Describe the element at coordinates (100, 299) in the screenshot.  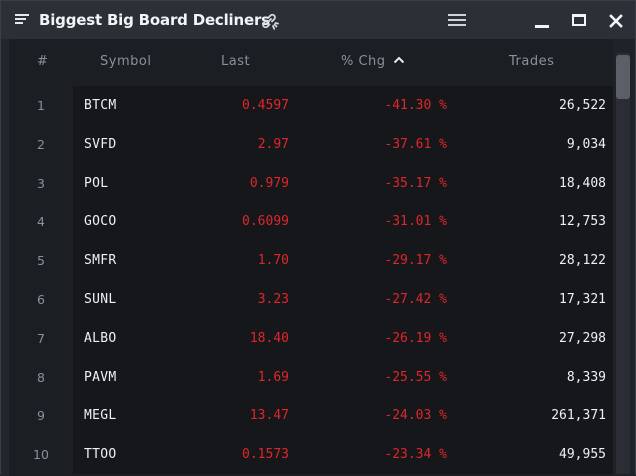
I see `row-symbol: SUNL` at that location.